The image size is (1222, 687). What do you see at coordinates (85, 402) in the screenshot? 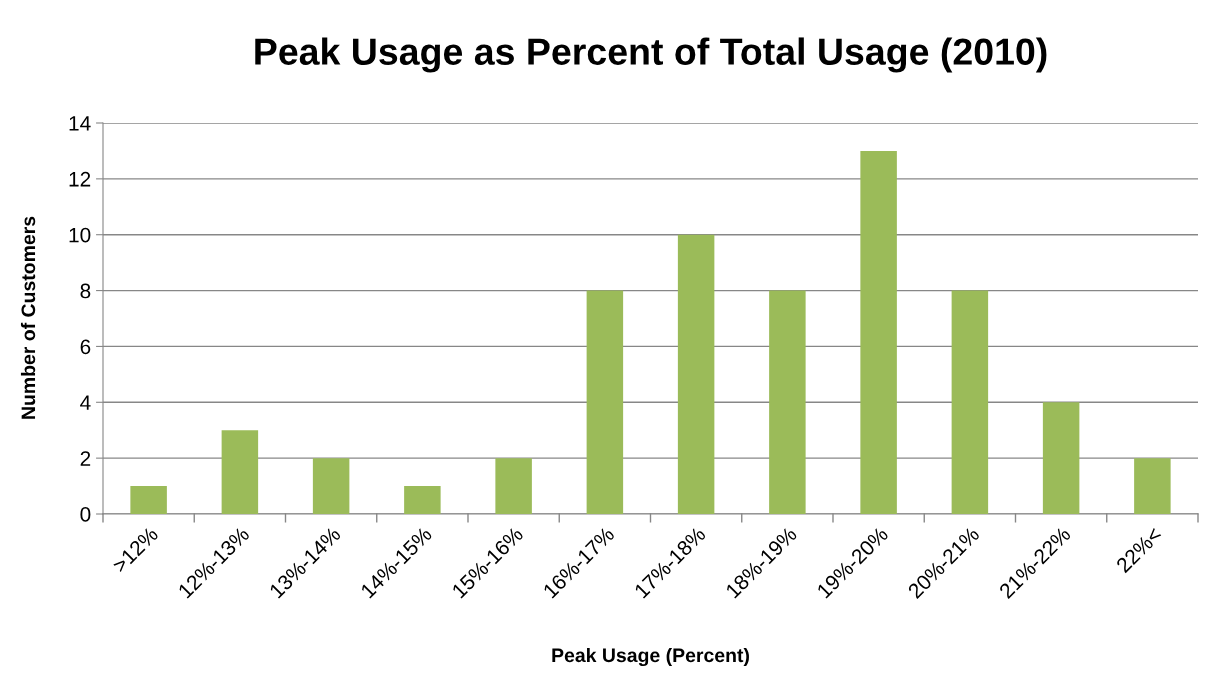
I see `y-tick-label: 4` at bounding box center [85, 402].